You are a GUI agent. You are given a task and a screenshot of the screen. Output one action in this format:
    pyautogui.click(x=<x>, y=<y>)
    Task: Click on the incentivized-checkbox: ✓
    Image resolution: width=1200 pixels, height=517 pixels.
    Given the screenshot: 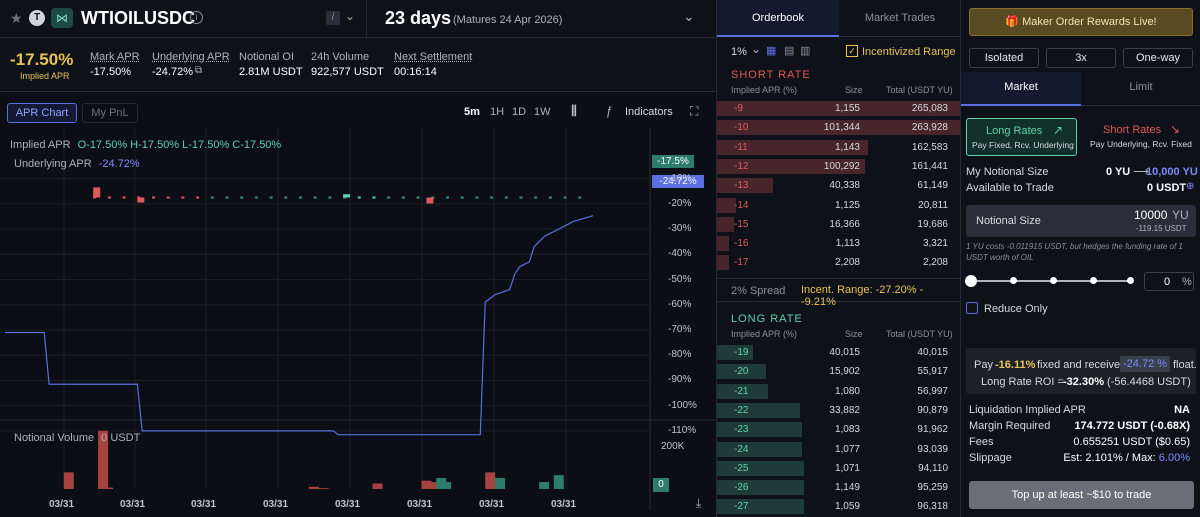 What is the action you would take?
    pyautogui.click(x=852, y=51)
    